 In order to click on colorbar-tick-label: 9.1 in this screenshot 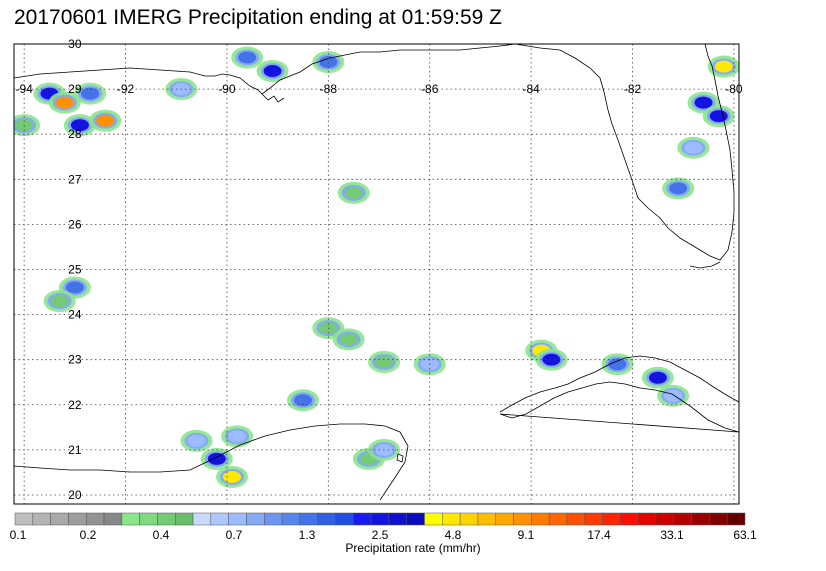, I will do `click(526, 535)`.